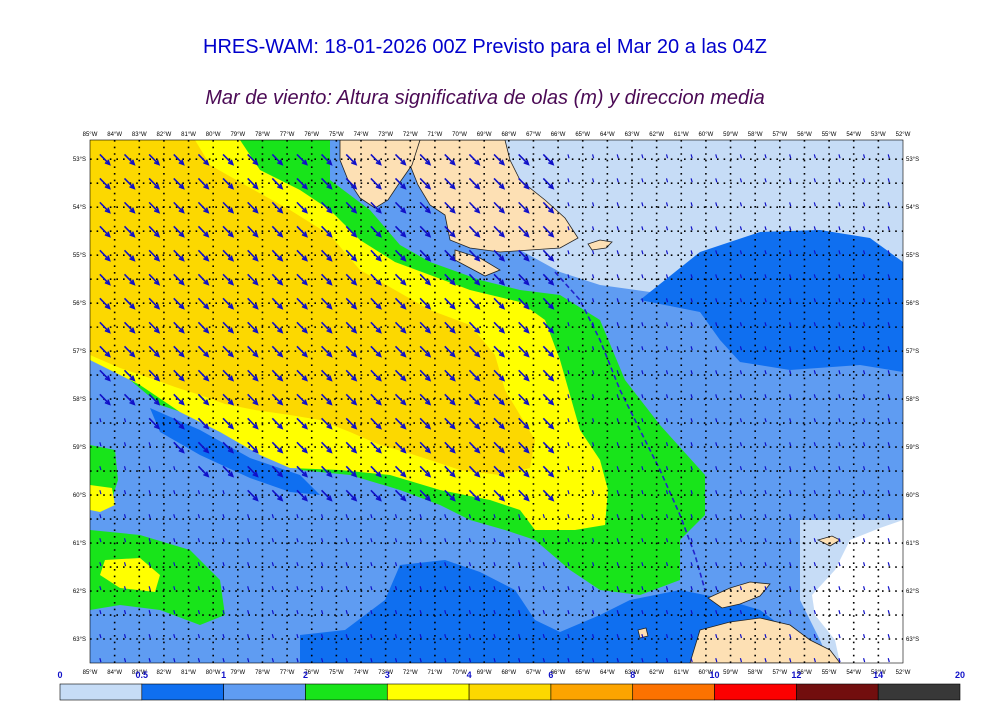 This screenshot has width=1000, height=707. I want to click on lon-label-top: 77°W, so click(287, 135).